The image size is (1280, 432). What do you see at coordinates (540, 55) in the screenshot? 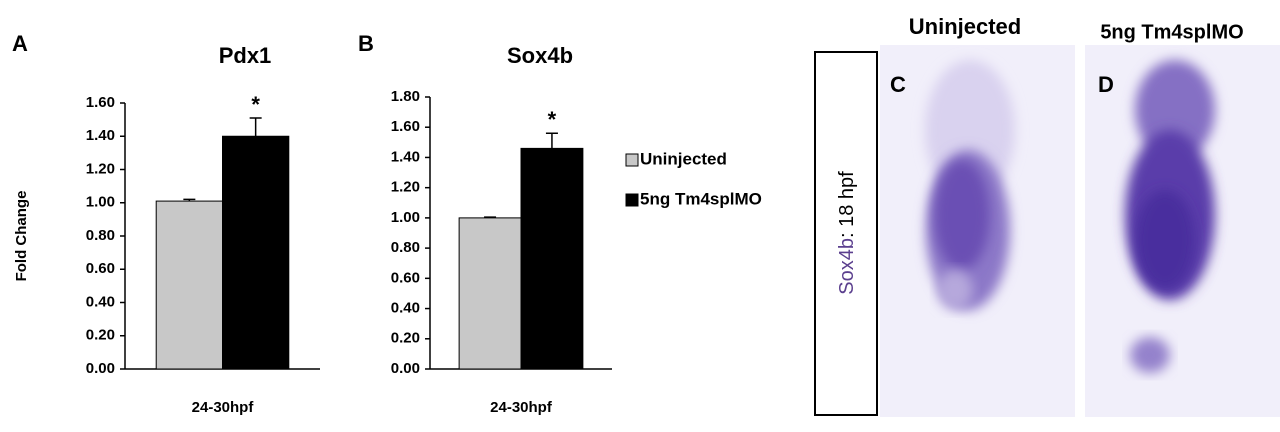
I see `chart-title: Sox4b` at bounding box center [540, 55].